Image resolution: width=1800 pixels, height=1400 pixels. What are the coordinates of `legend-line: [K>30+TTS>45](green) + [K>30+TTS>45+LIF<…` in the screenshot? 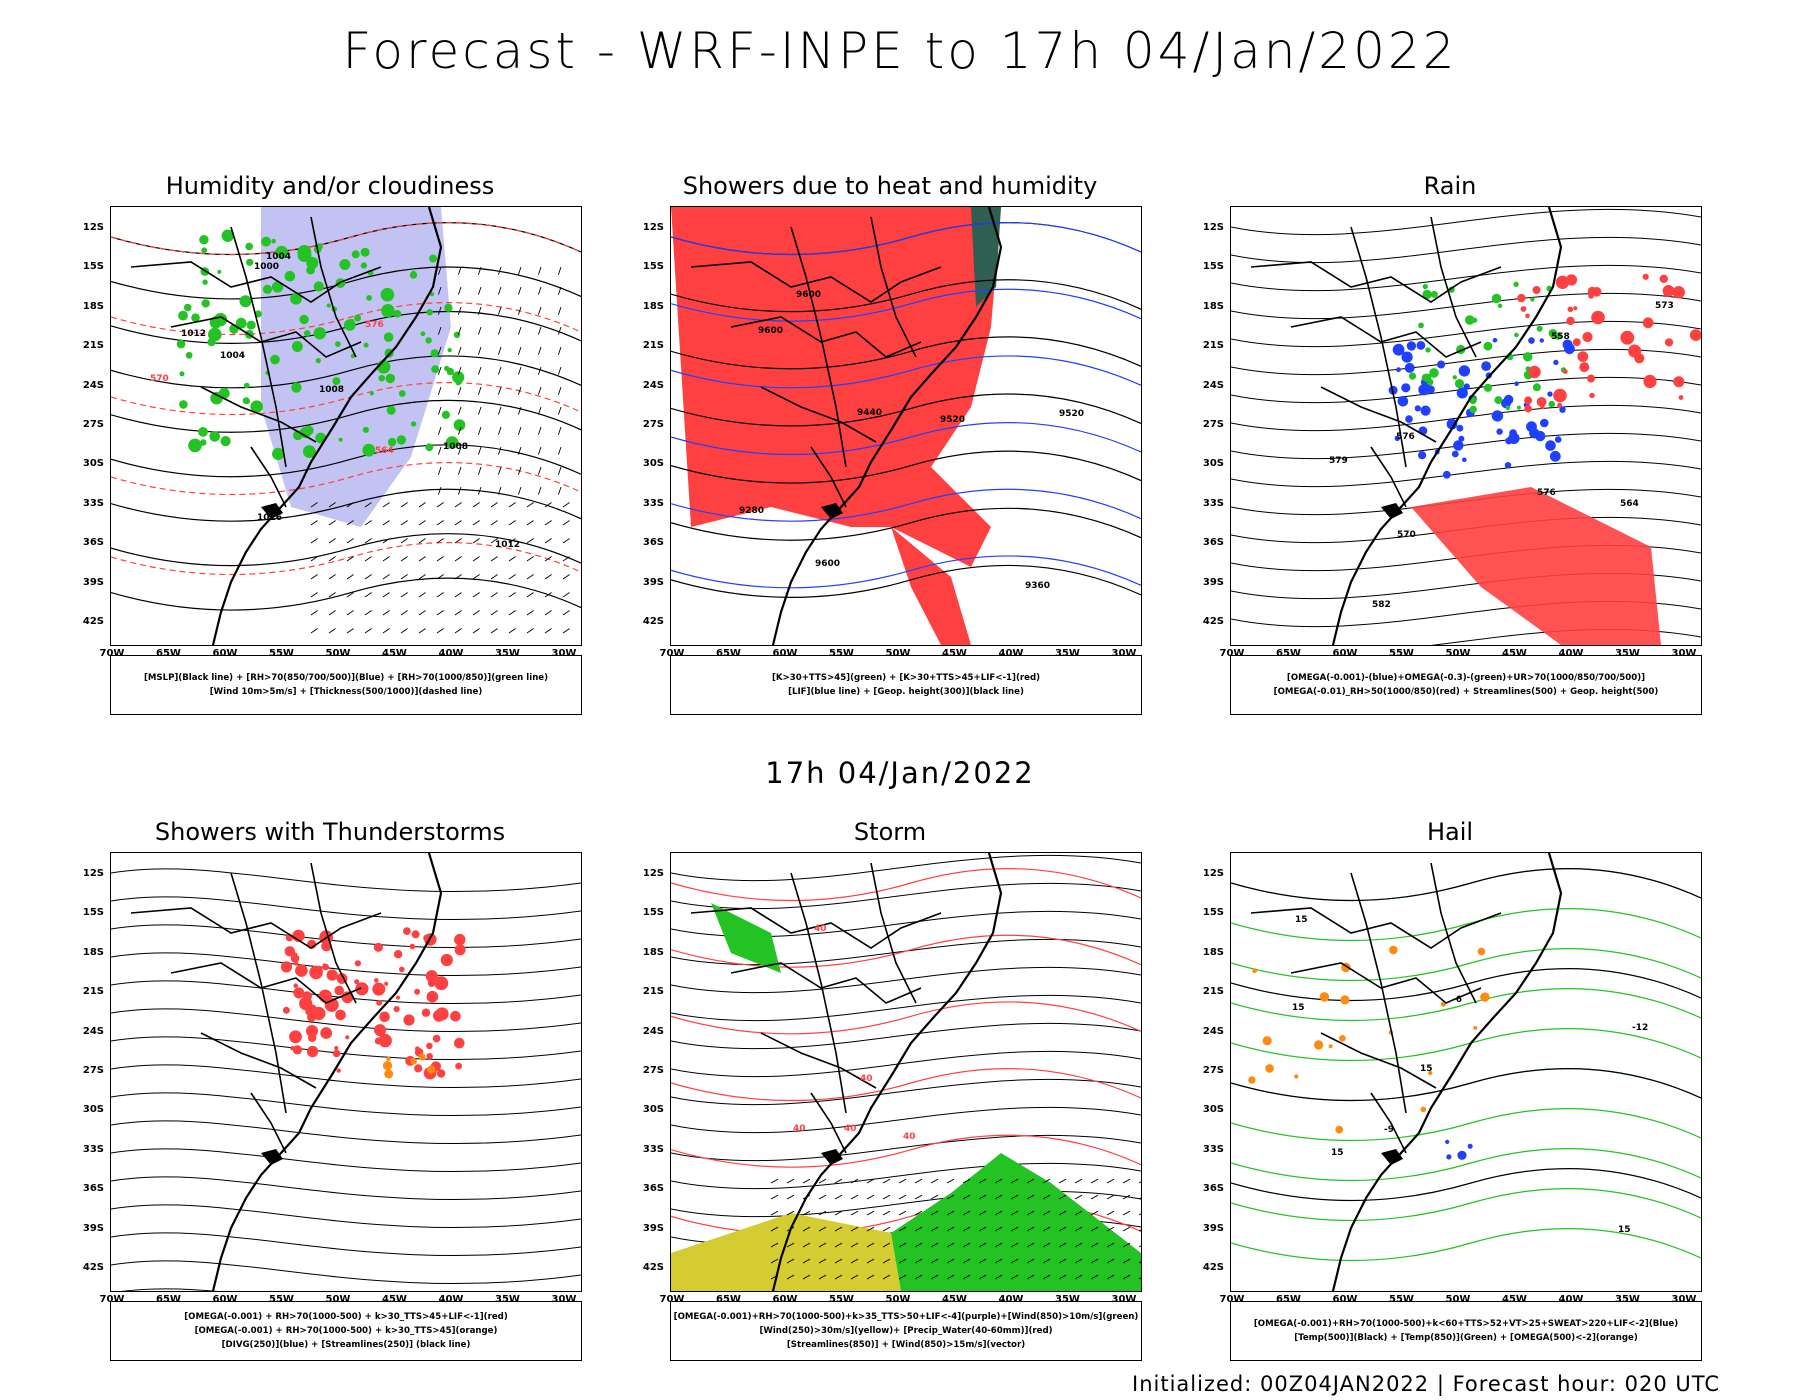 It's located at (906, 678).